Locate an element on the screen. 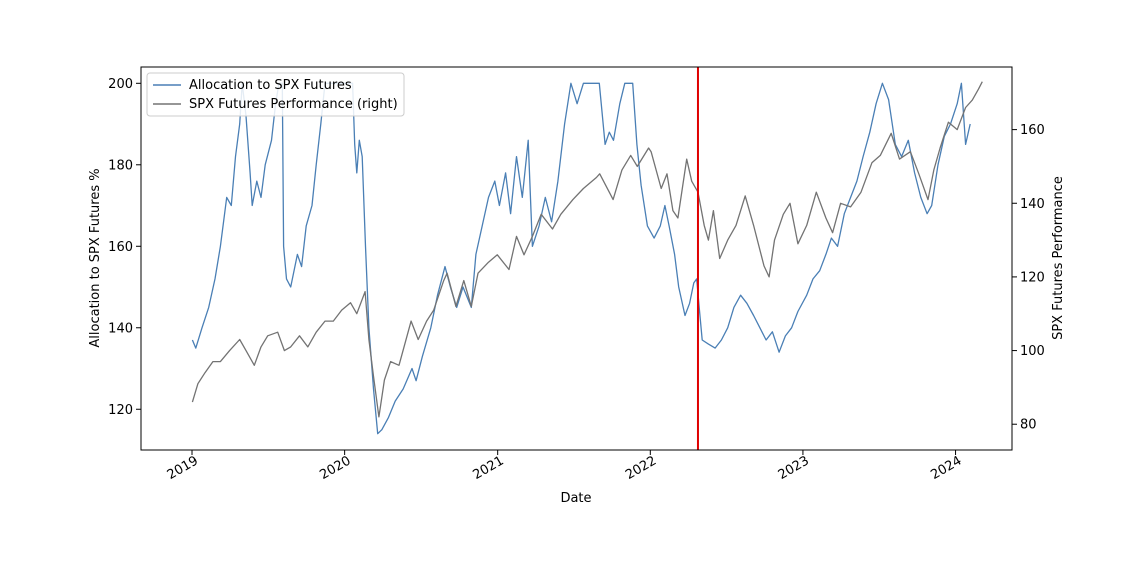 This screenshot has width=1125, height=563. y-right-tick-label: 120 is located at coordinates (1032, 277).